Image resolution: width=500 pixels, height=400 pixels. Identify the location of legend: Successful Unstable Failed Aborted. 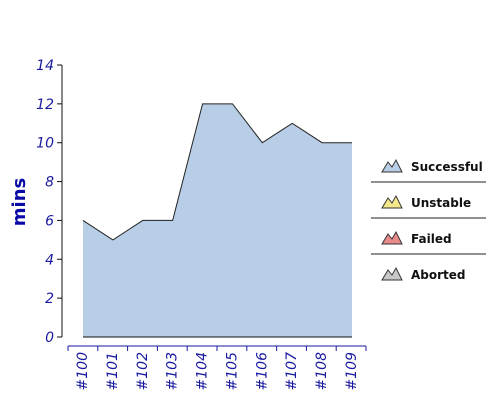
(428, 220).